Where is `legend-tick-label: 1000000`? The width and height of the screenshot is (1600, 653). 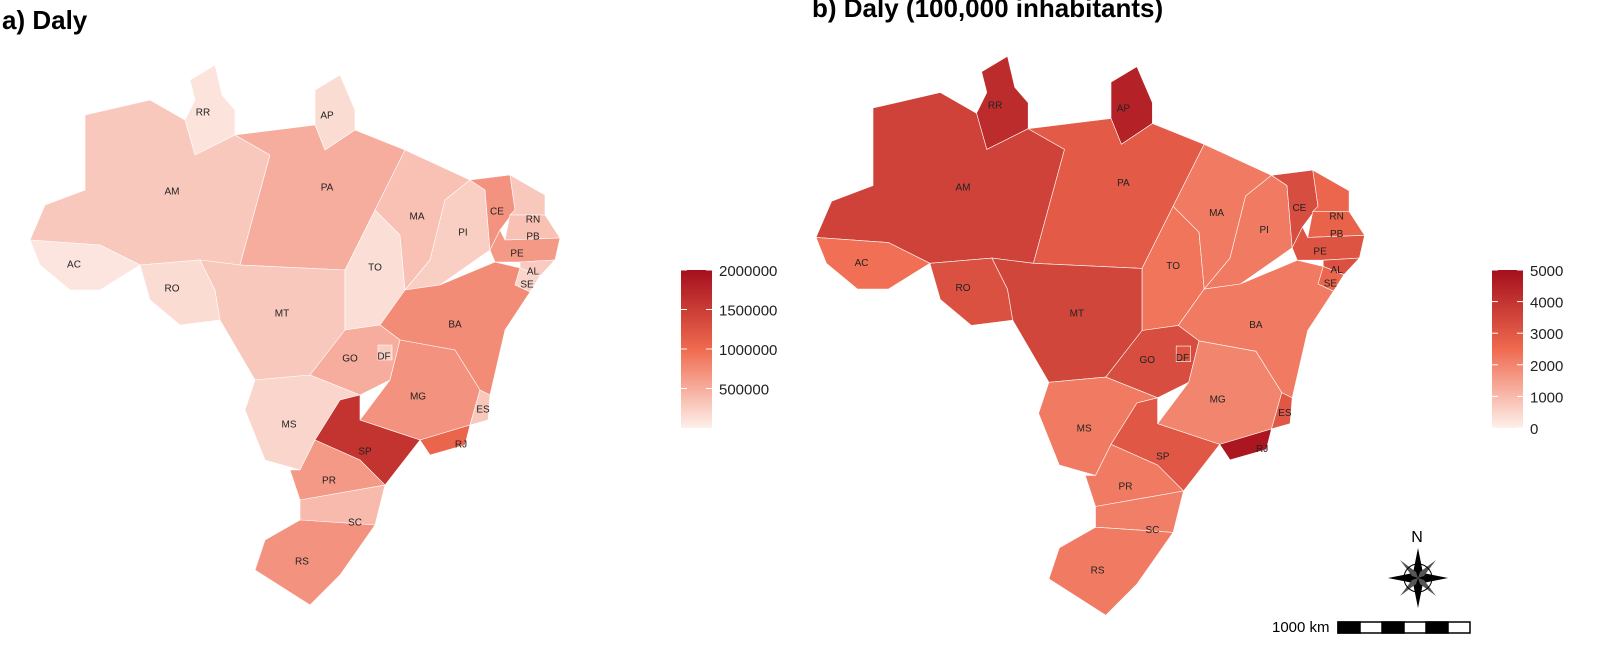
legend-tick-label: 1000000 is located at coordinates (748, 350).